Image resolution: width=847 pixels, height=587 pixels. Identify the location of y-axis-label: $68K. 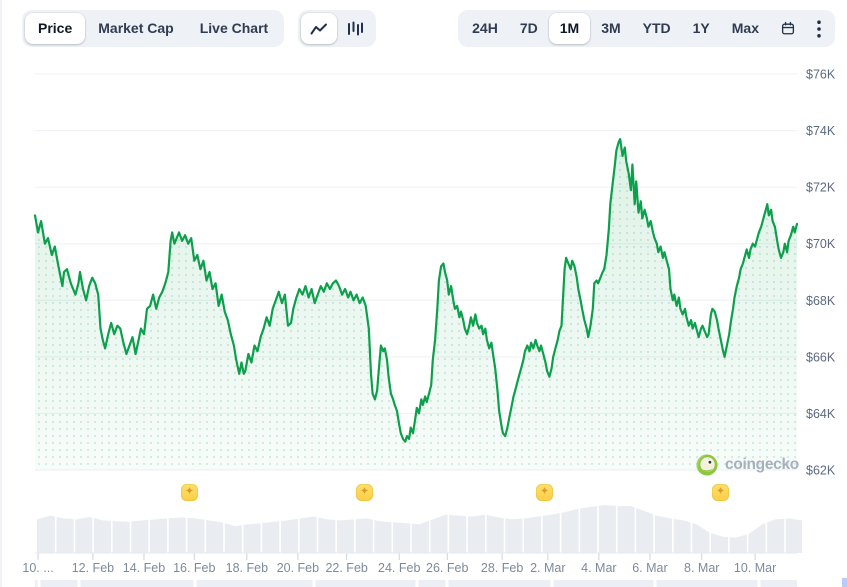
(821, 301).